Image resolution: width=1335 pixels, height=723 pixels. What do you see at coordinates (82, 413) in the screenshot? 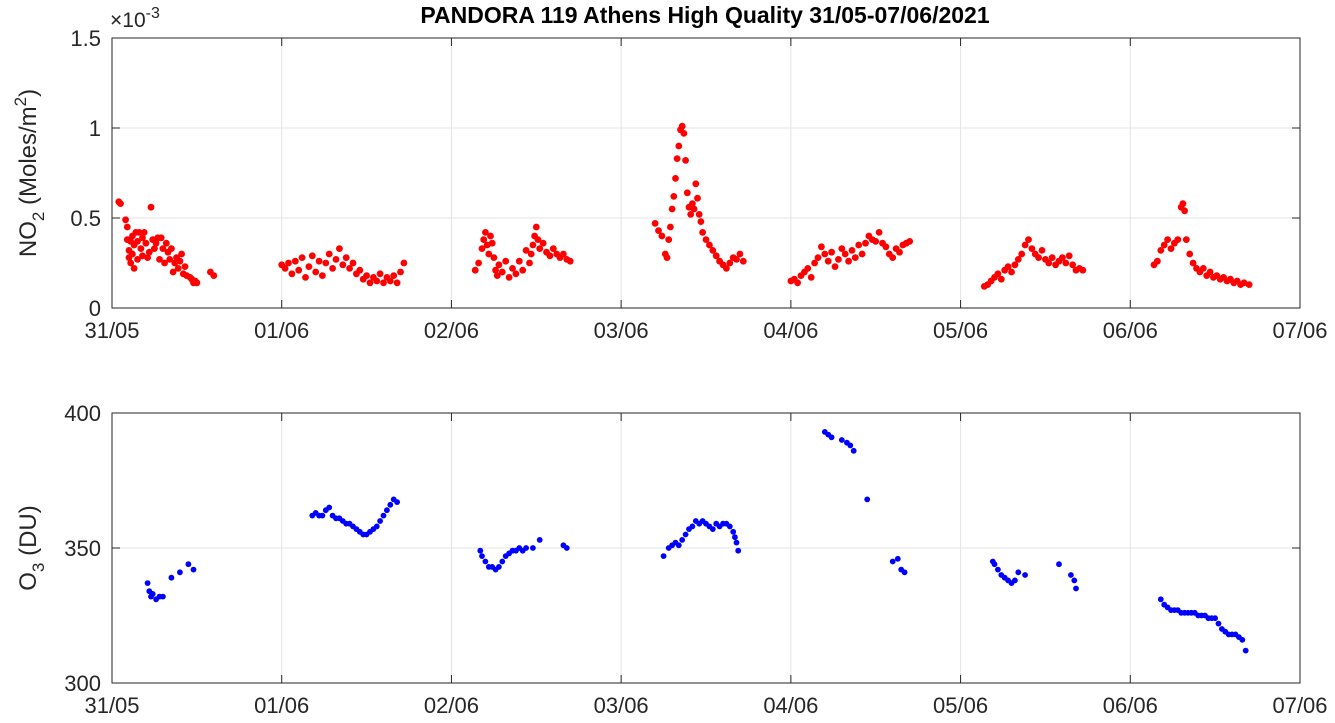
I see `o3-y-tick-label: 400` at bounding box center [82, 413].